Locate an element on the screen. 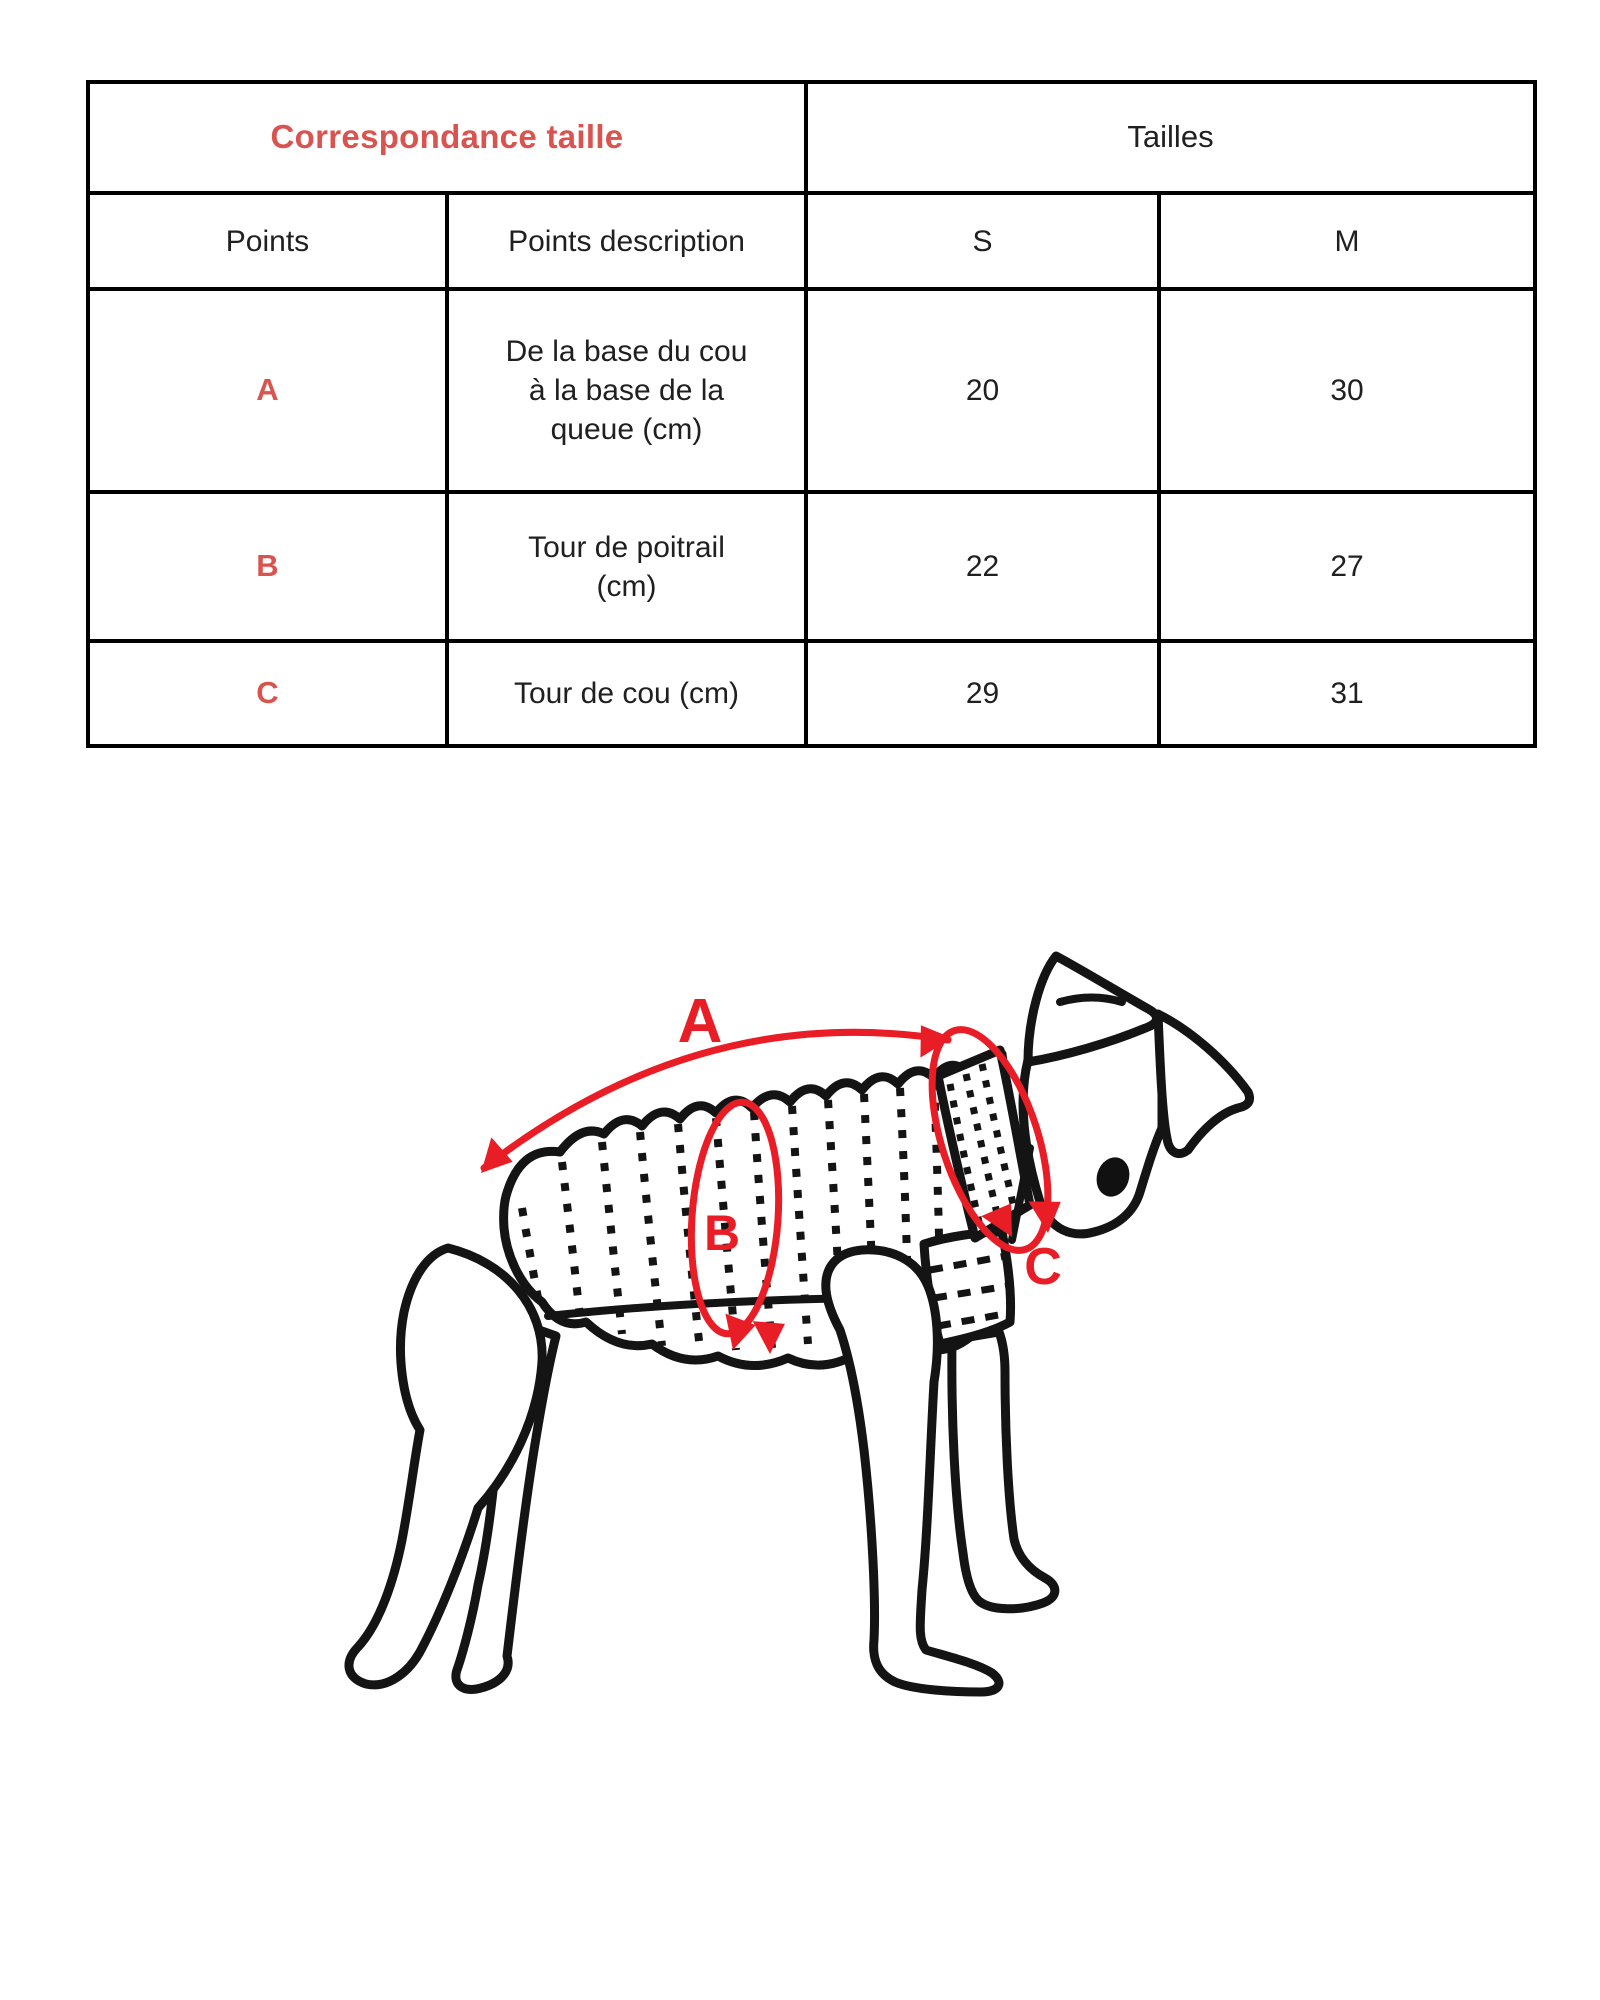 This screenshot has width=1600, height=2000. arrowheads is located at coordinates (771, 1189).